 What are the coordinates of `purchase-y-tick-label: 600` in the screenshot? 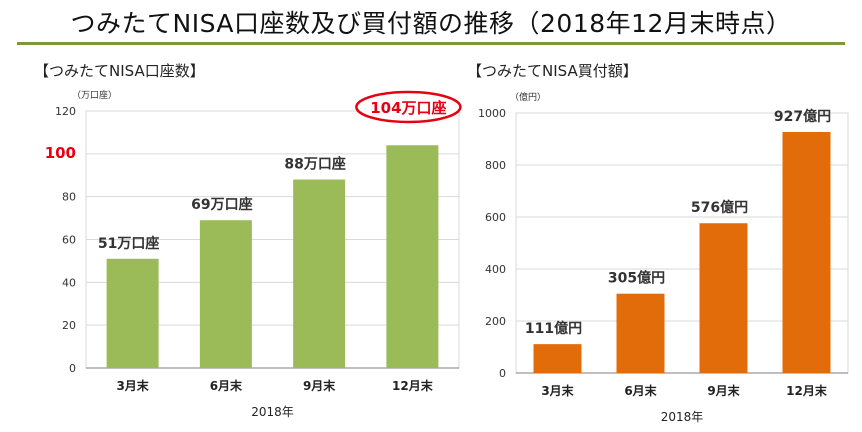 It's located at (495, 217).